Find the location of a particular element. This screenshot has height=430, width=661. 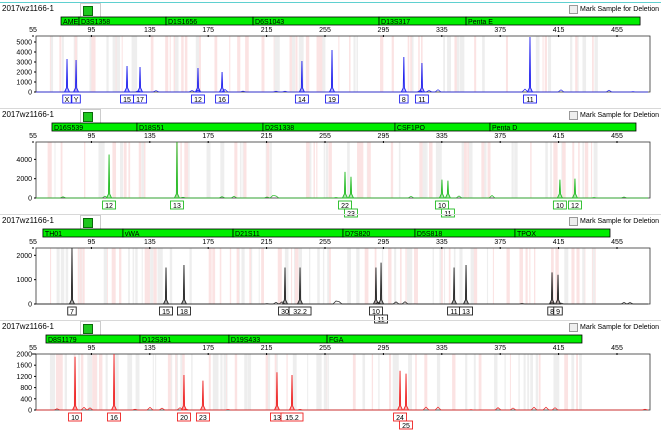

x-tick-label: 95 is located at coordinates (92, 348).